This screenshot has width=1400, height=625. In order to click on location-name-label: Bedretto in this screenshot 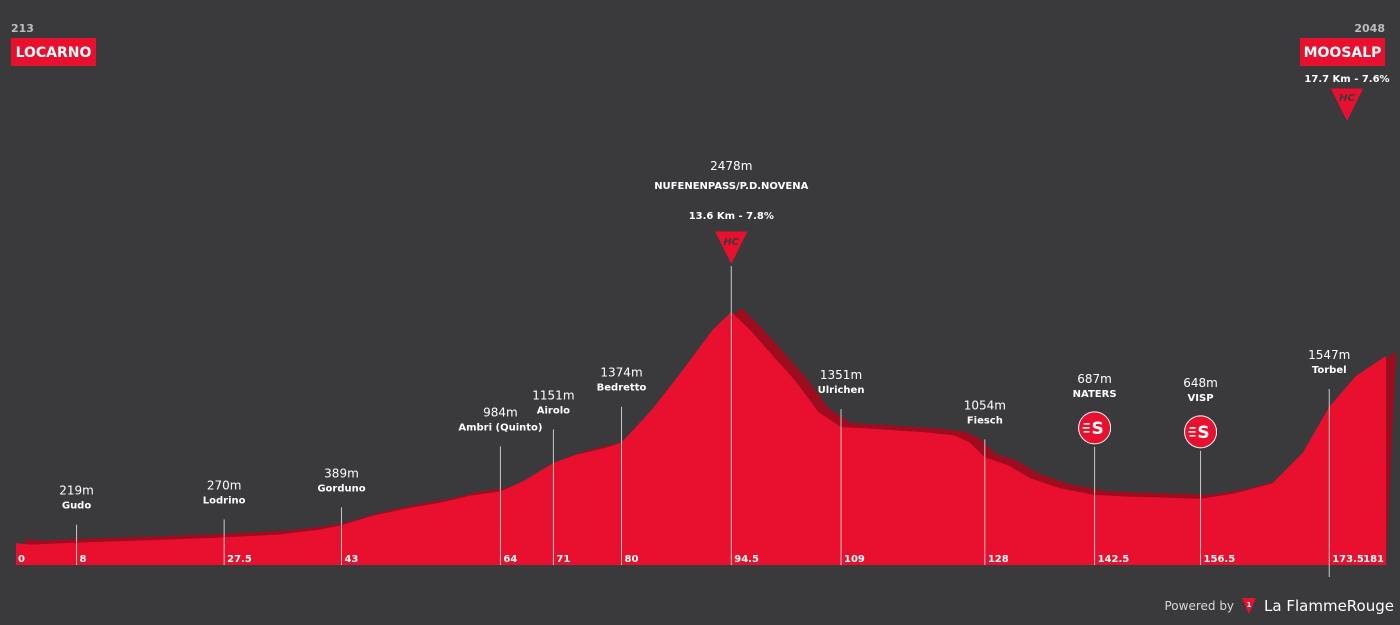, I will do `click(622, 388)`.